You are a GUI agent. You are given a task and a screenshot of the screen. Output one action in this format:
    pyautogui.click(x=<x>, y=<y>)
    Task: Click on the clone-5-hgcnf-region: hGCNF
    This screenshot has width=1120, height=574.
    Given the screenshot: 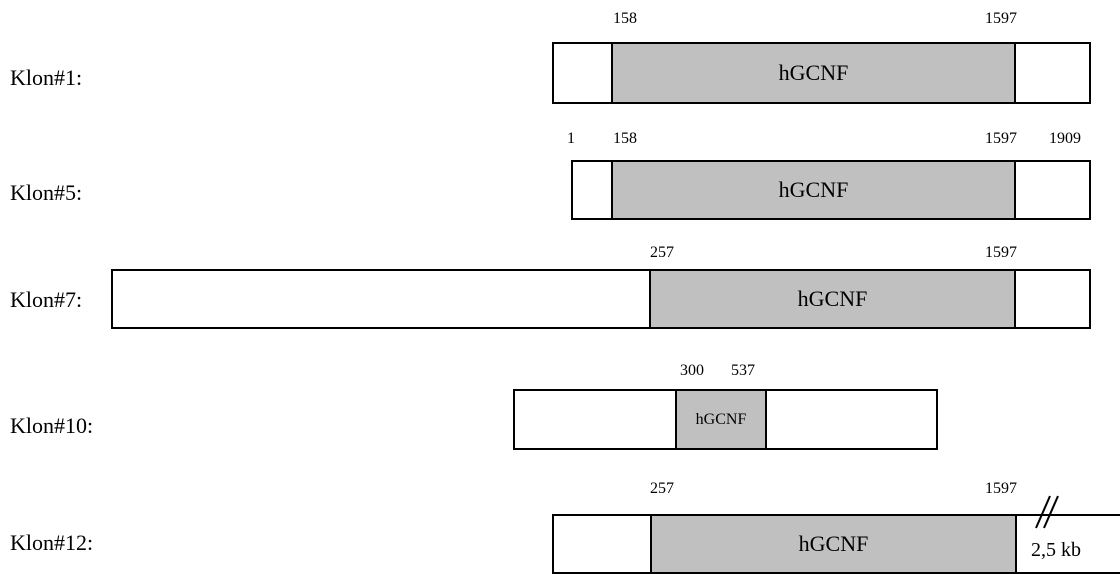 What is the action you would take?
    pyautogui.click(x=813, y=190)
    